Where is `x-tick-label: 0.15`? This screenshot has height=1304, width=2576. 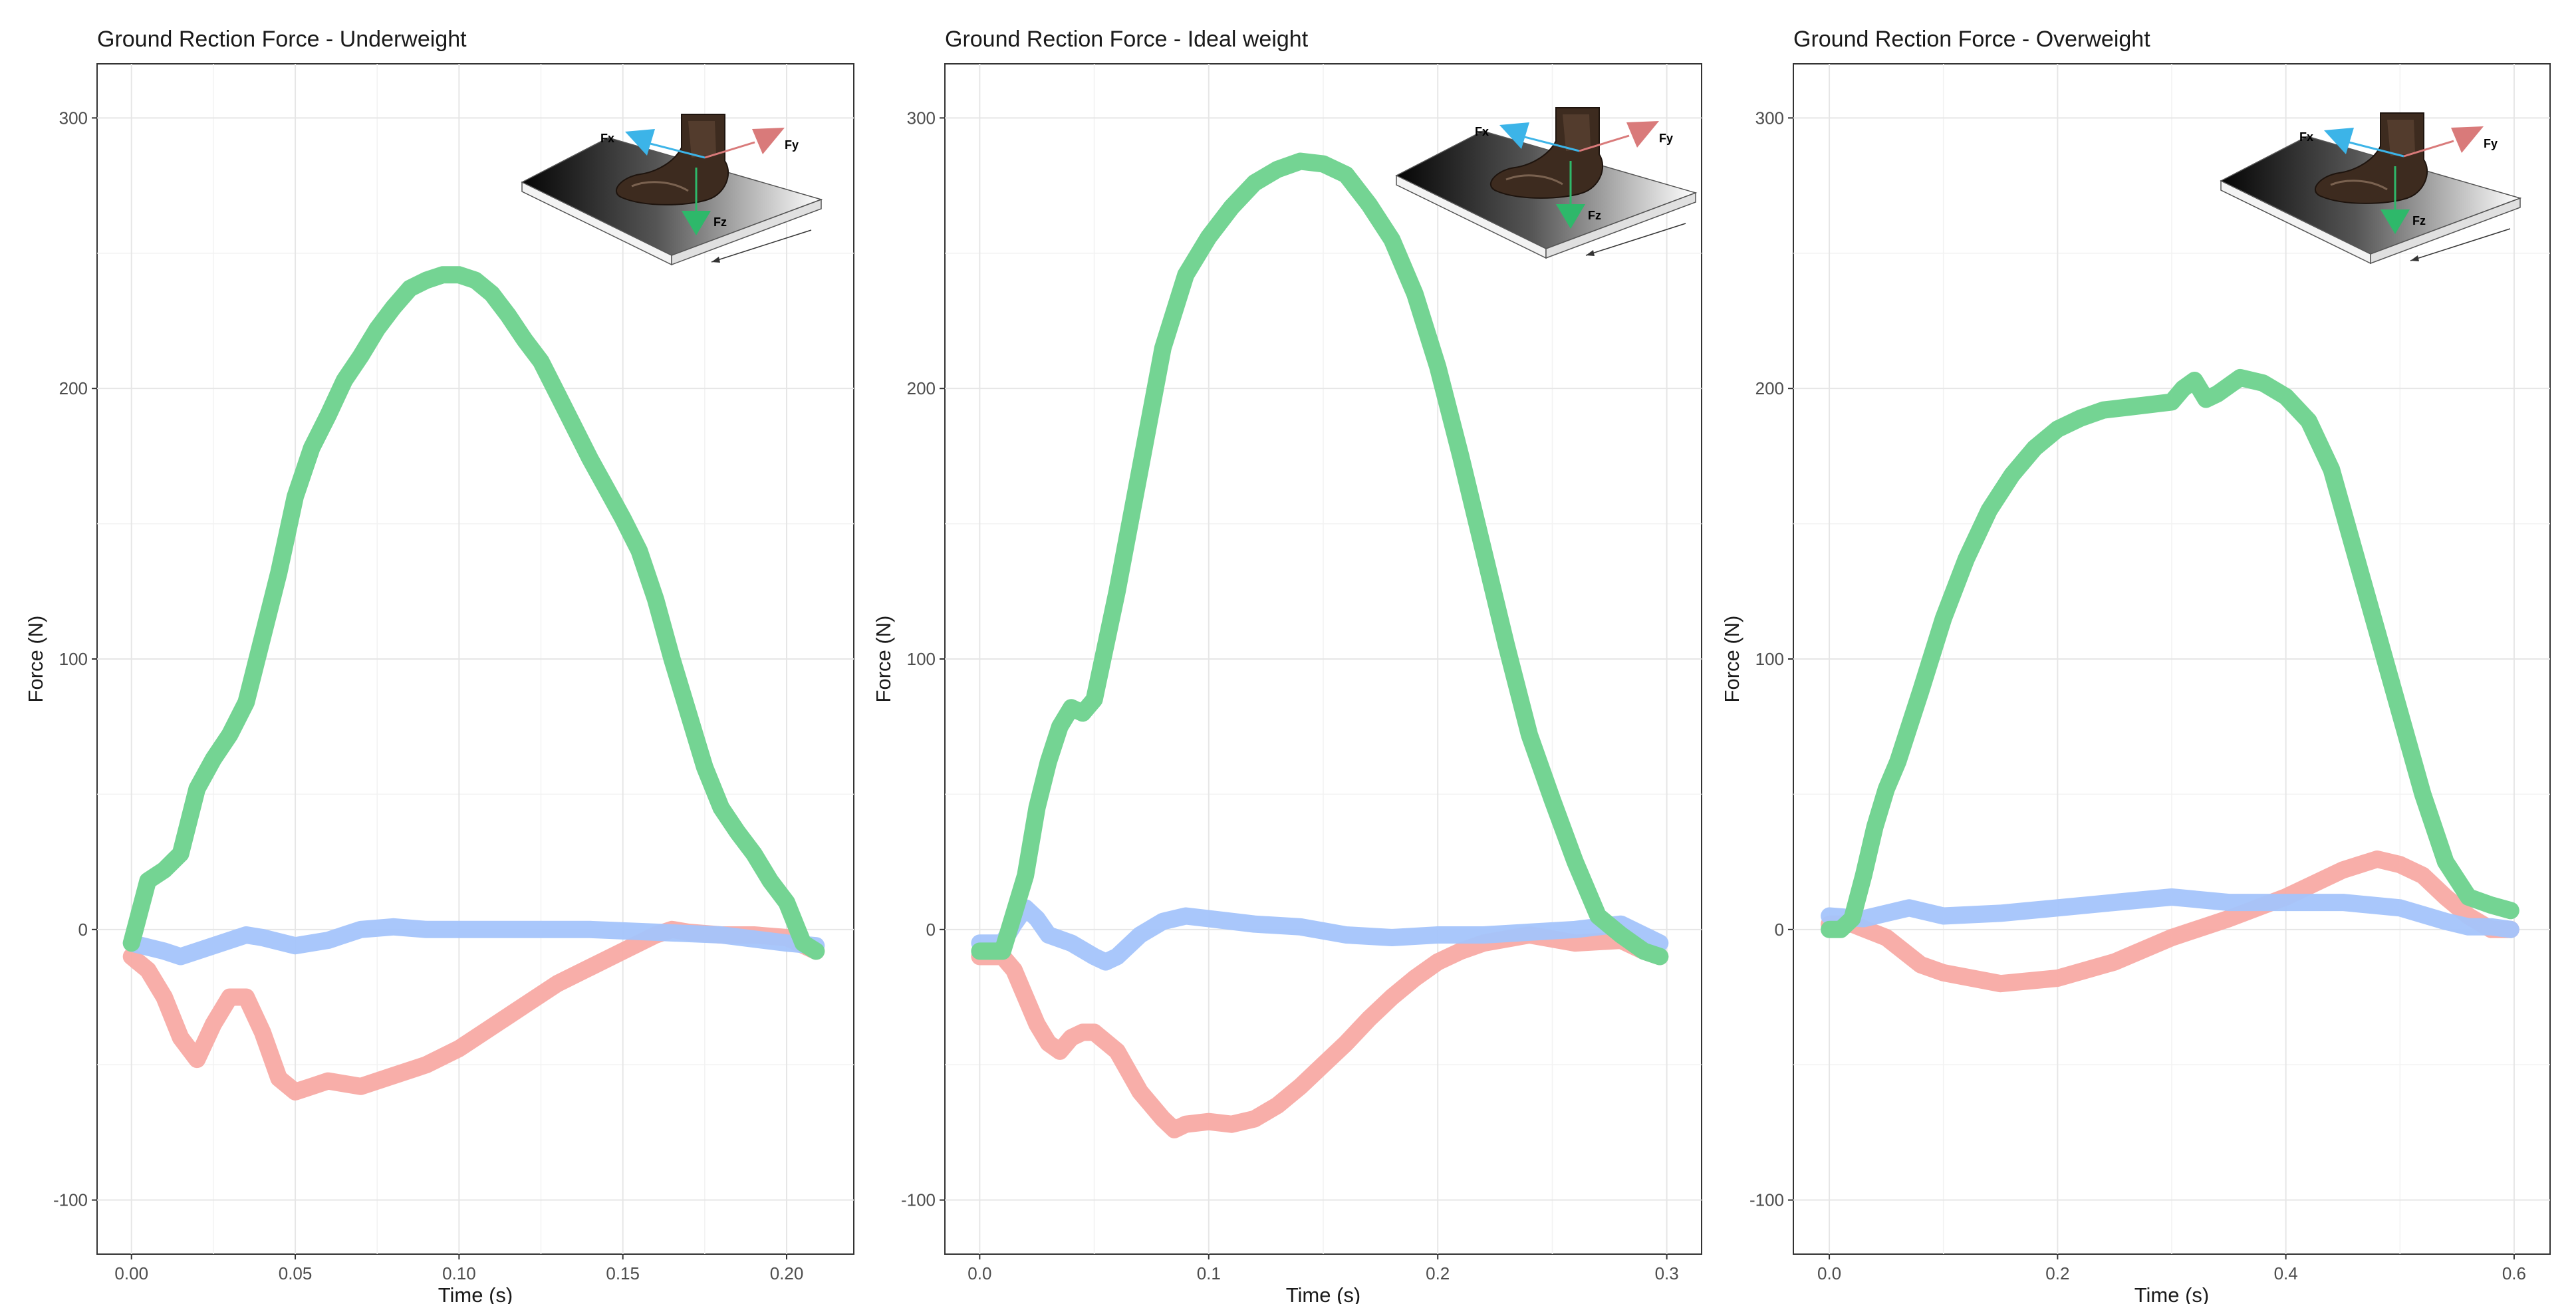 x-tick-label: 0.15 is located at coordinates (623, 1273).